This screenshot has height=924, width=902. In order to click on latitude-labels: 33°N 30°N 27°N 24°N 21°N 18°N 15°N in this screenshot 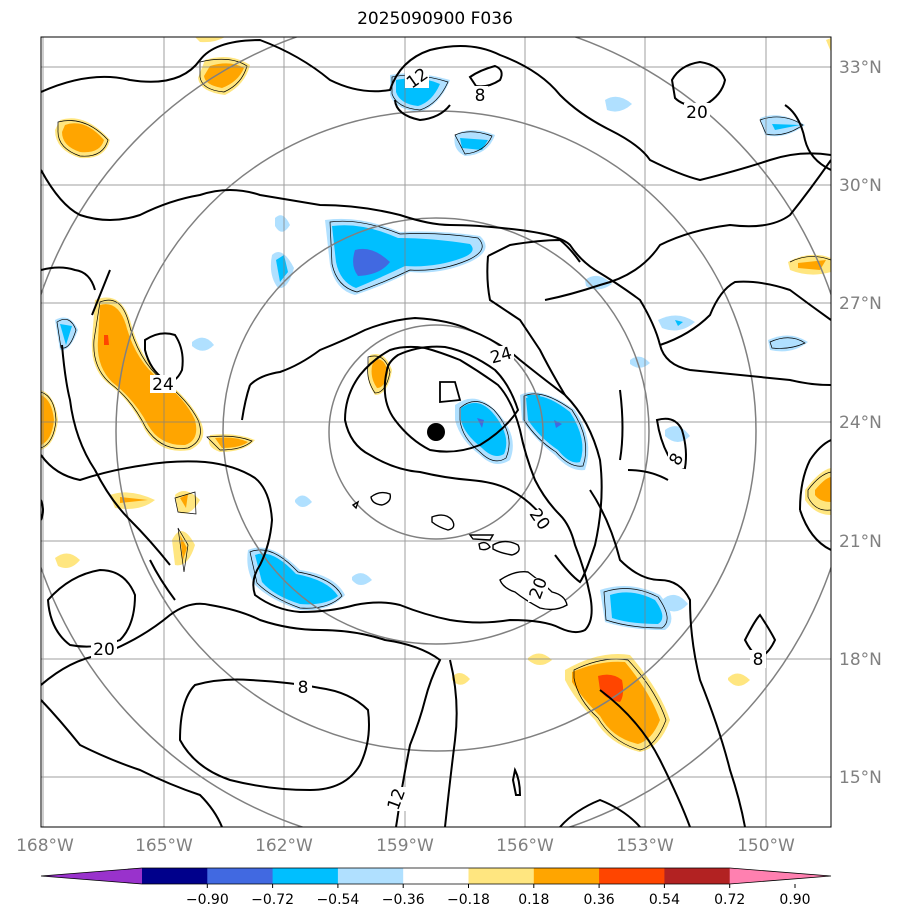, I will do `click(860, 423)`.